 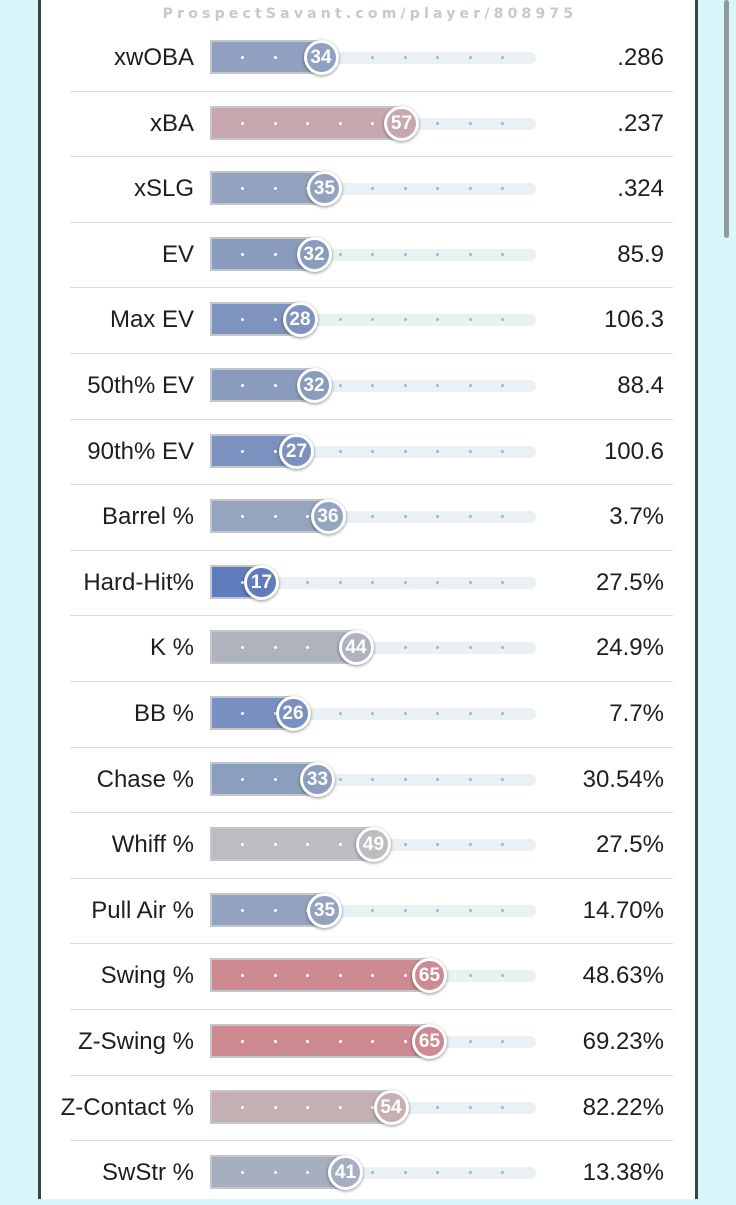 I want to click on percentile-knob: 27, so click(x=296, y=451).